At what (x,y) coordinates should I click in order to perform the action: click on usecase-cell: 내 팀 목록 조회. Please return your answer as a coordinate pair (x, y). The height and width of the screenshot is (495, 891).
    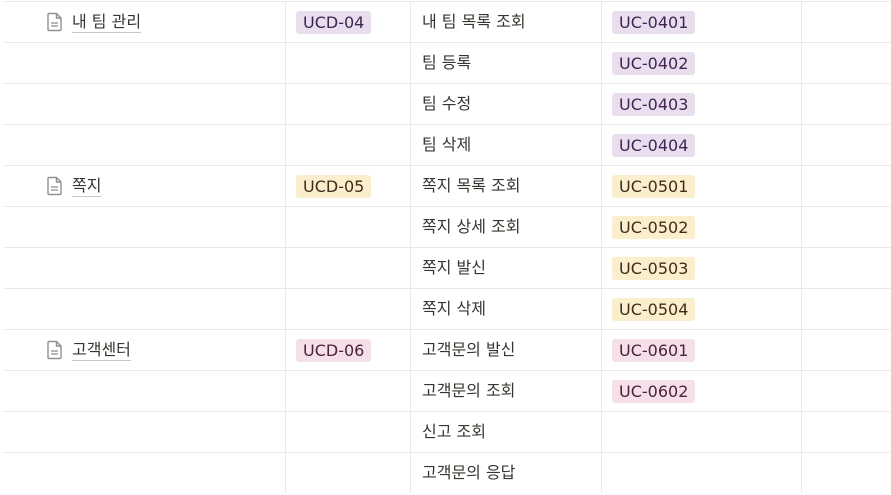
    Looking at the image, I should click on (506, 22).